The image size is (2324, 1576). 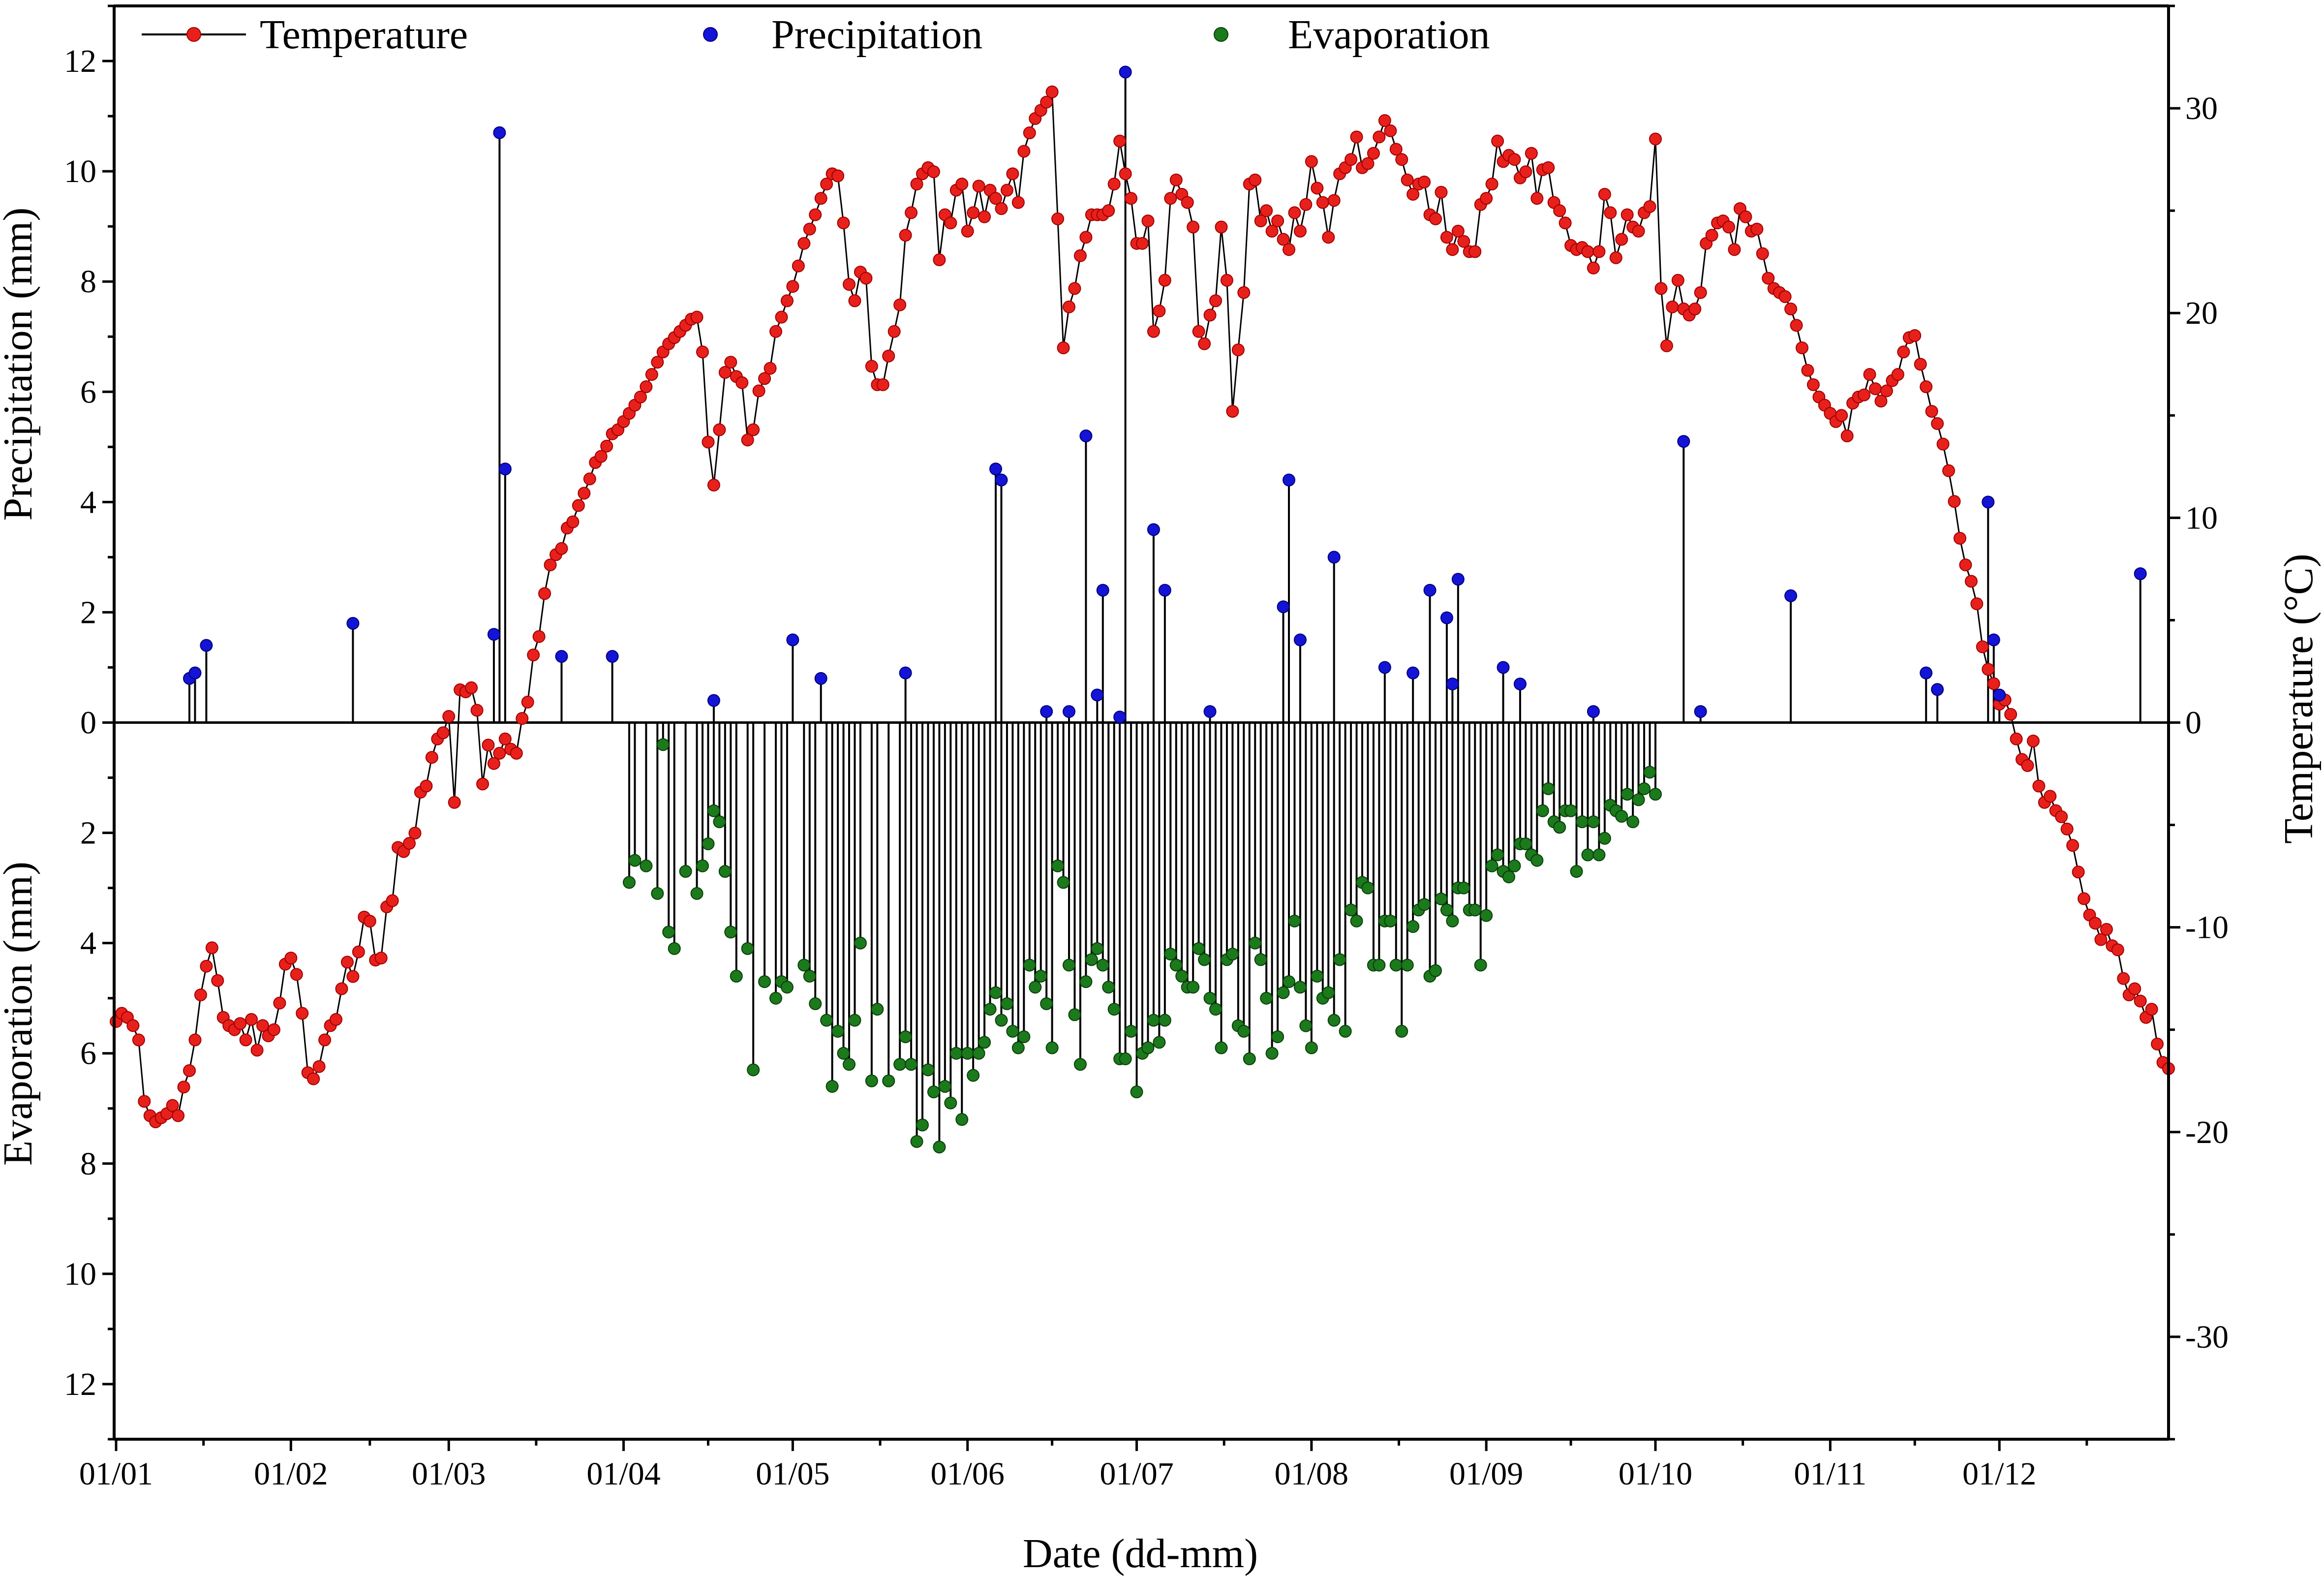 What do you see at coordinates (2299, 699) in the screenshot?
I see `temperature-axis-title: Temperature (°C)` at bounding box center [2299, 699].